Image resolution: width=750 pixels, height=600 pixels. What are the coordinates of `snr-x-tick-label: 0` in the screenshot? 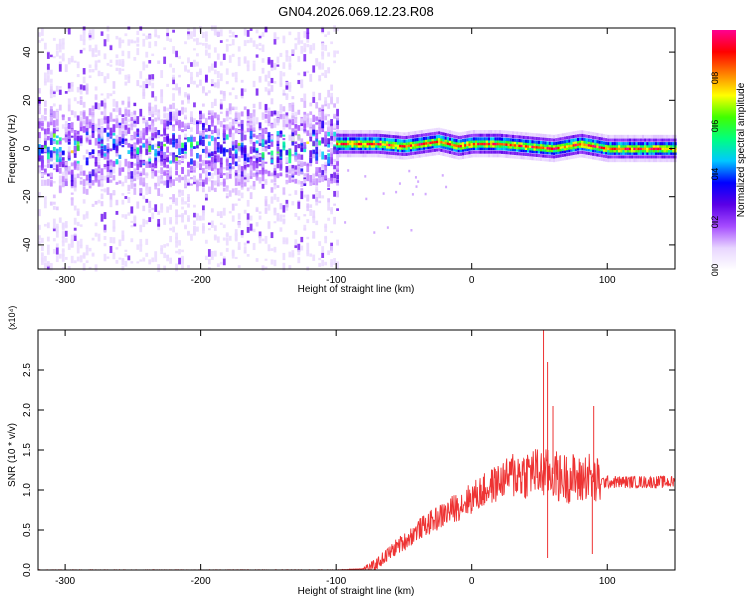 It's located at (472, 581).